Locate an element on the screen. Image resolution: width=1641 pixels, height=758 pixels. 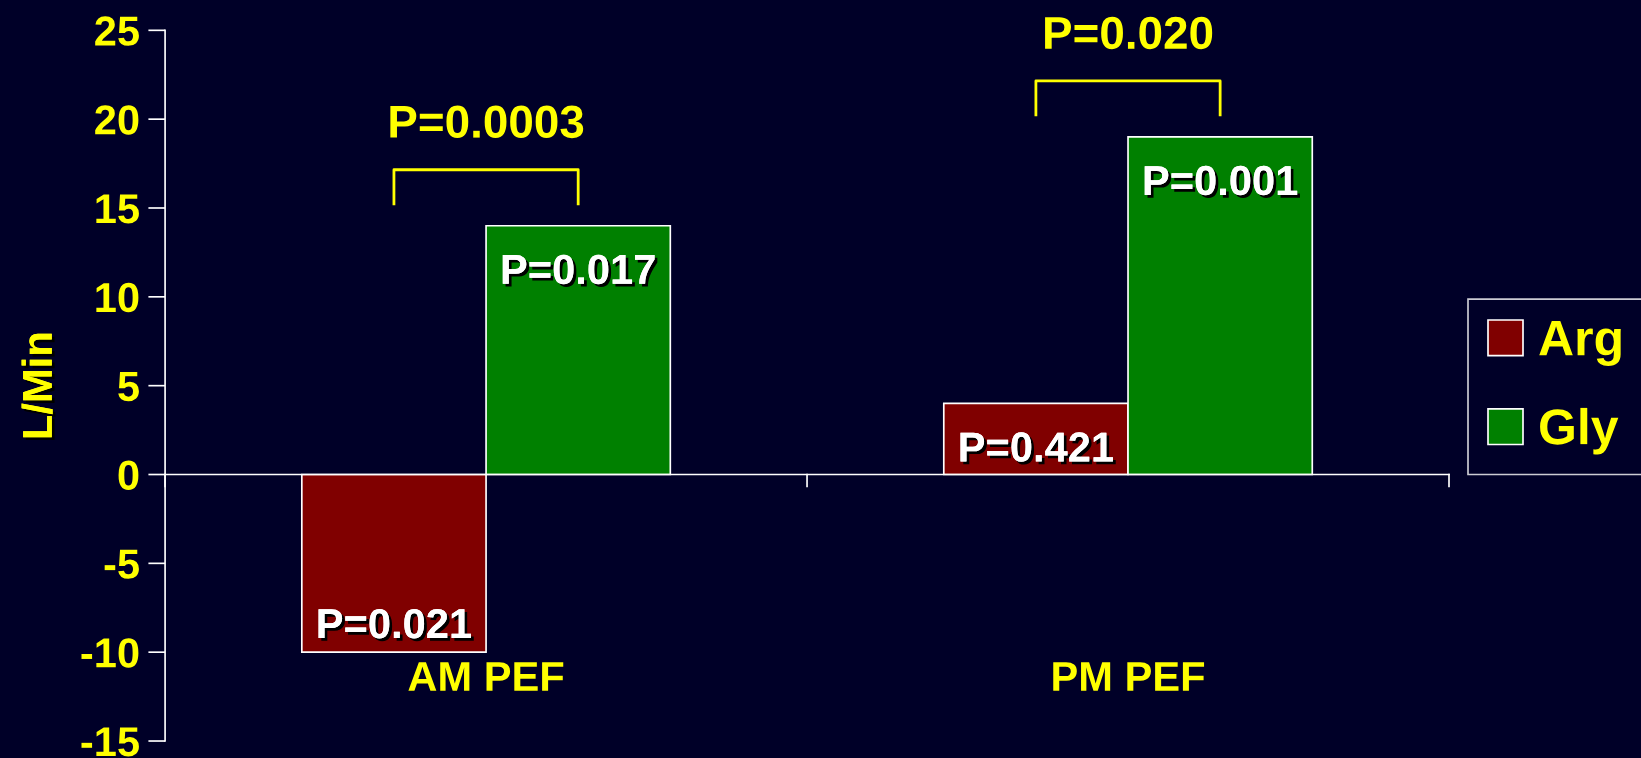
annotation: P=0.001 is located at coordinates (1222, 182).